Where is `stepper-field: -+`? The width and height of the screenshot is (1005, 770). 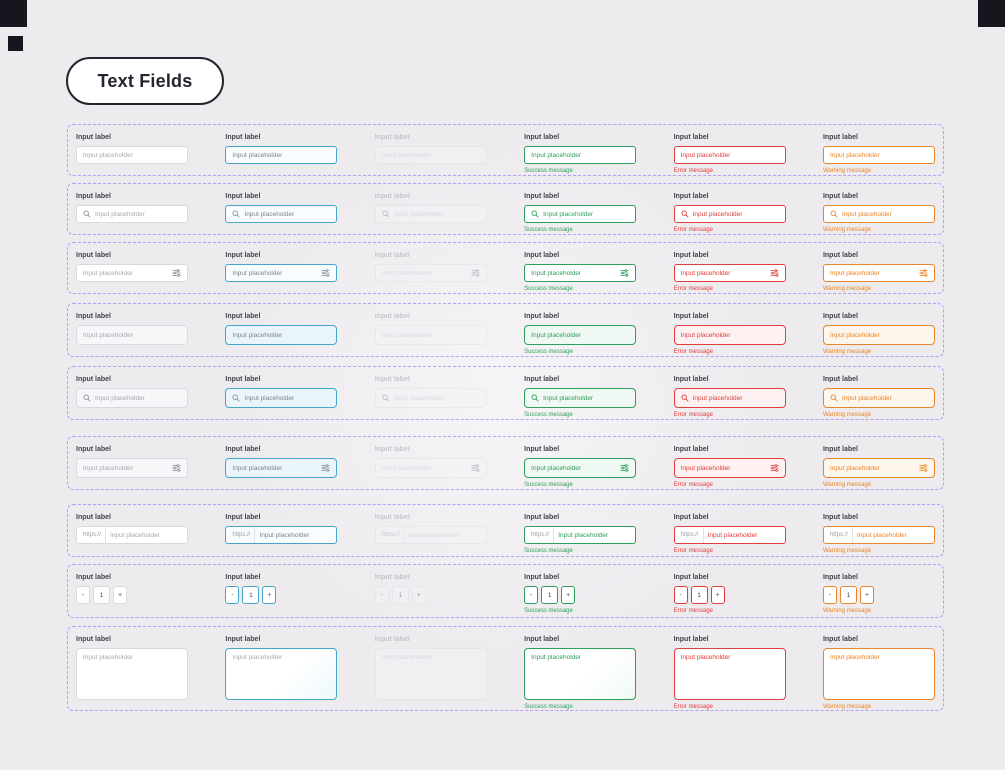 stepper-field: -+ is located at coordinates (699, 595).